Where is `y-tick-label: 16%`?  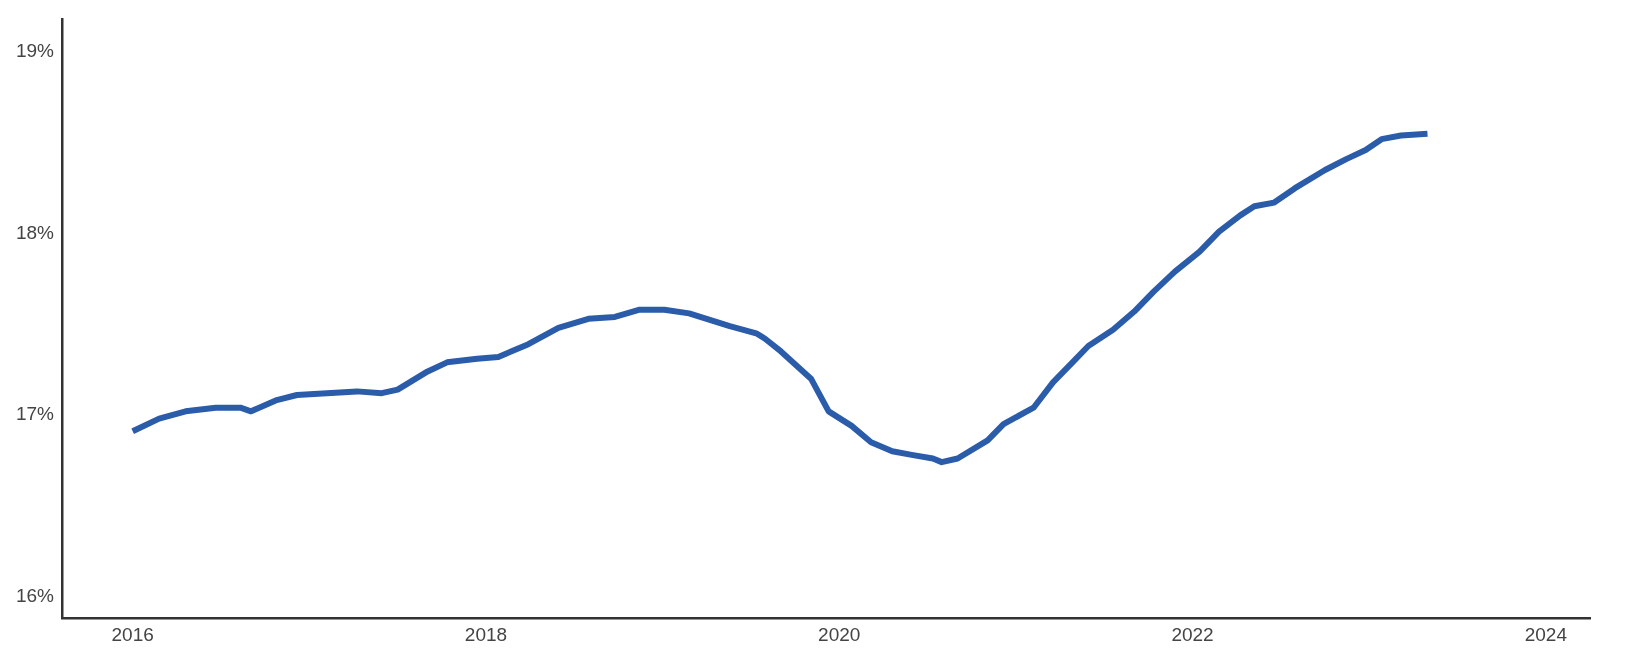 y-tick-label: 16% is located at coordinates (35, 595).